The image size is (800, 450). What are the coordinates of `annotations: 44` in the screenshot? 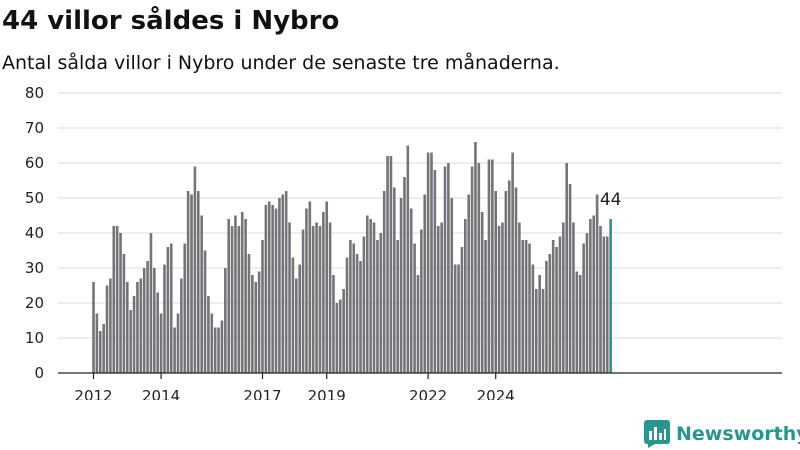 It's located at (611, 200).